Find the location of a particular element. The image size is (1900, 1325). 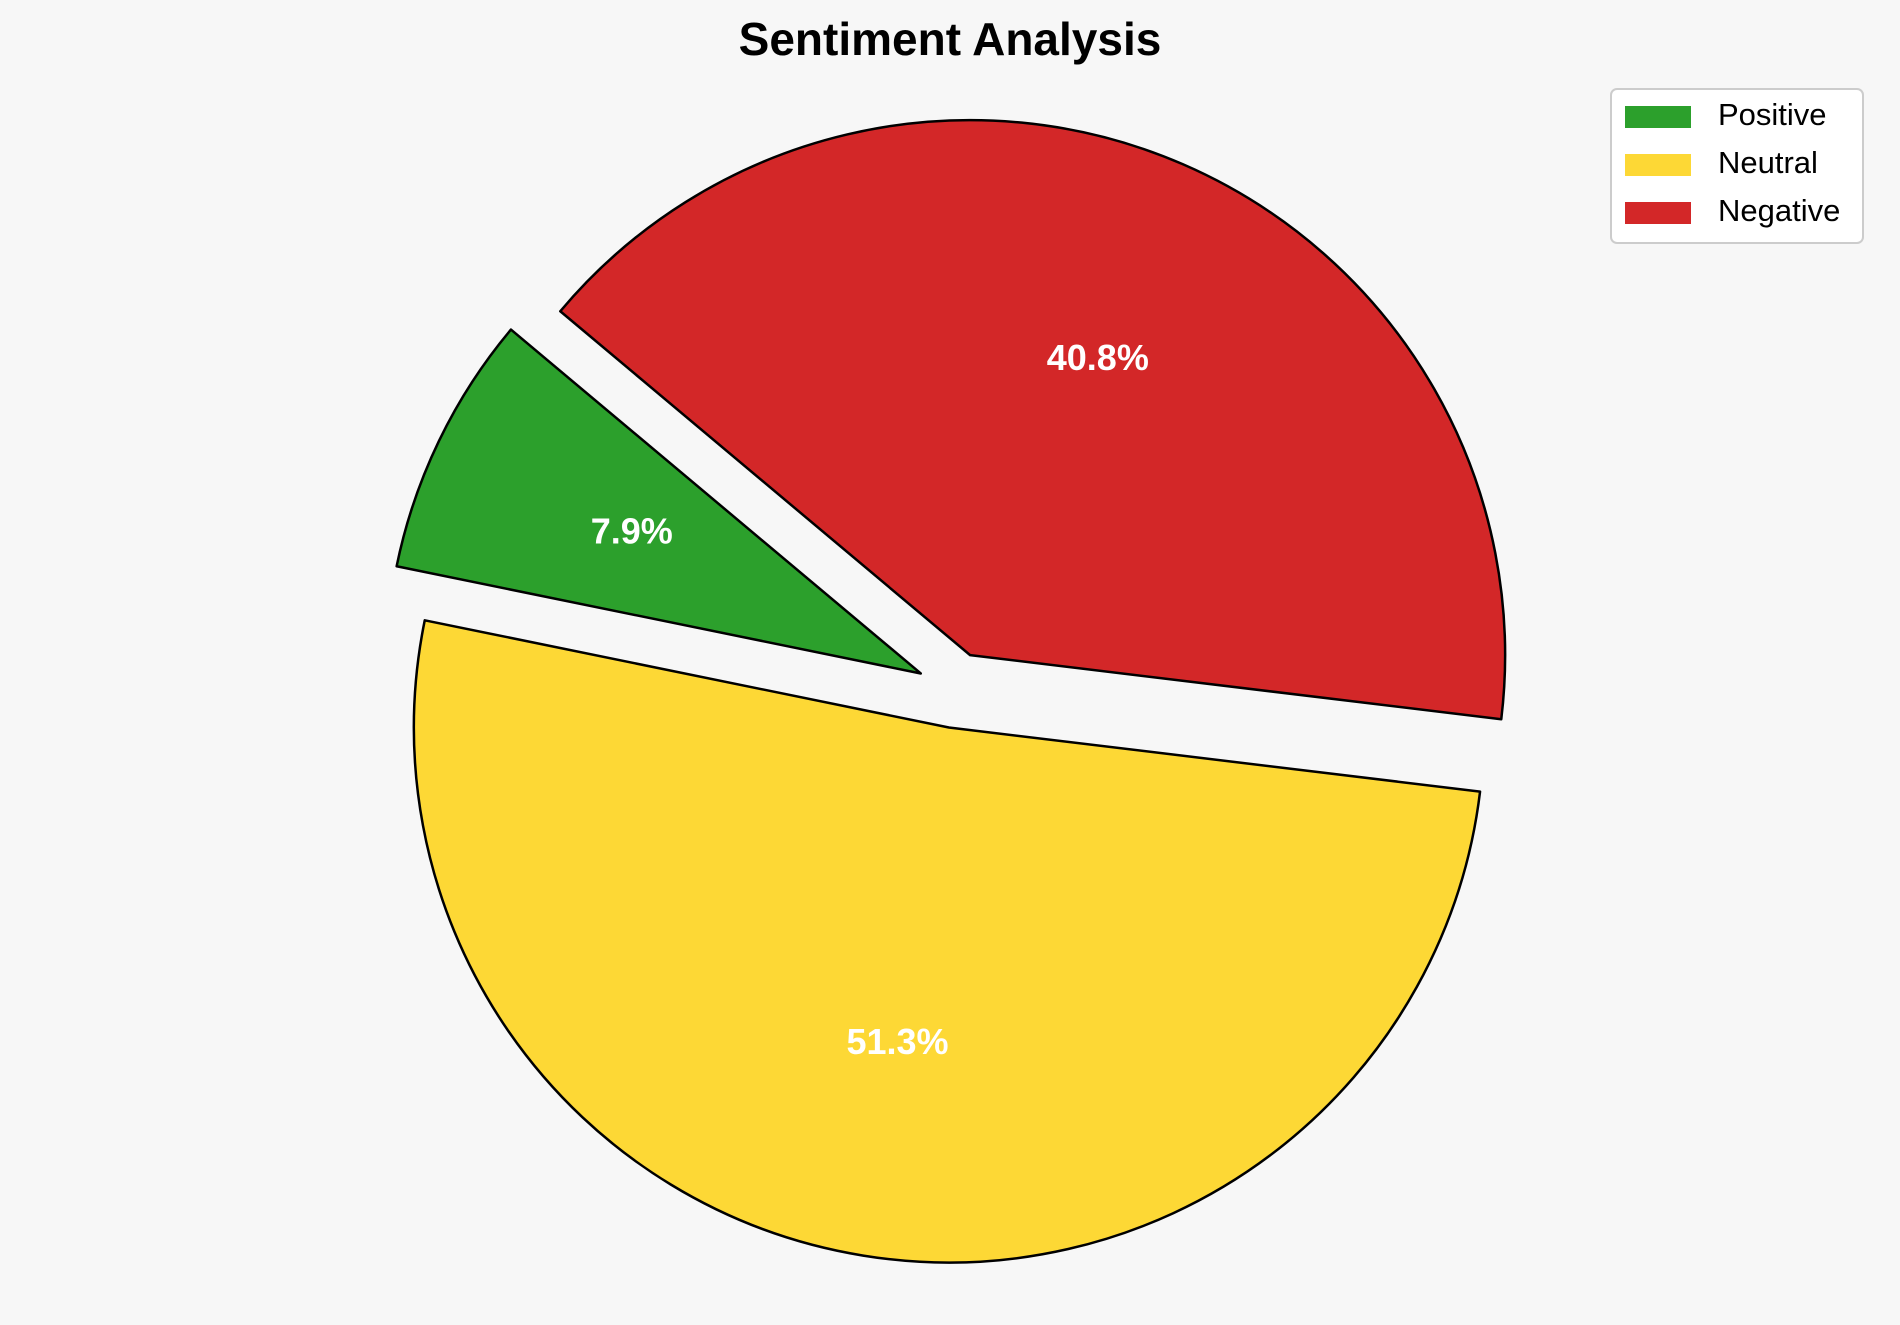

slice-positive is located at coordinates (659, 501).